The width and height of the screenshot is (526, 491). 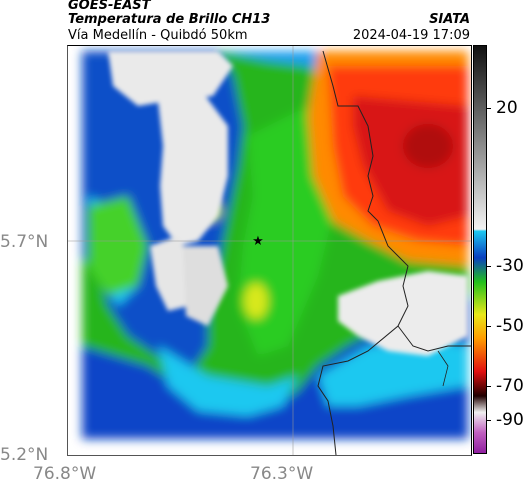 What do you see at coordinates (24, 242) in the screenshot?
I see `y-tick-label: 5.7°N` at bounding box center [24, 242].